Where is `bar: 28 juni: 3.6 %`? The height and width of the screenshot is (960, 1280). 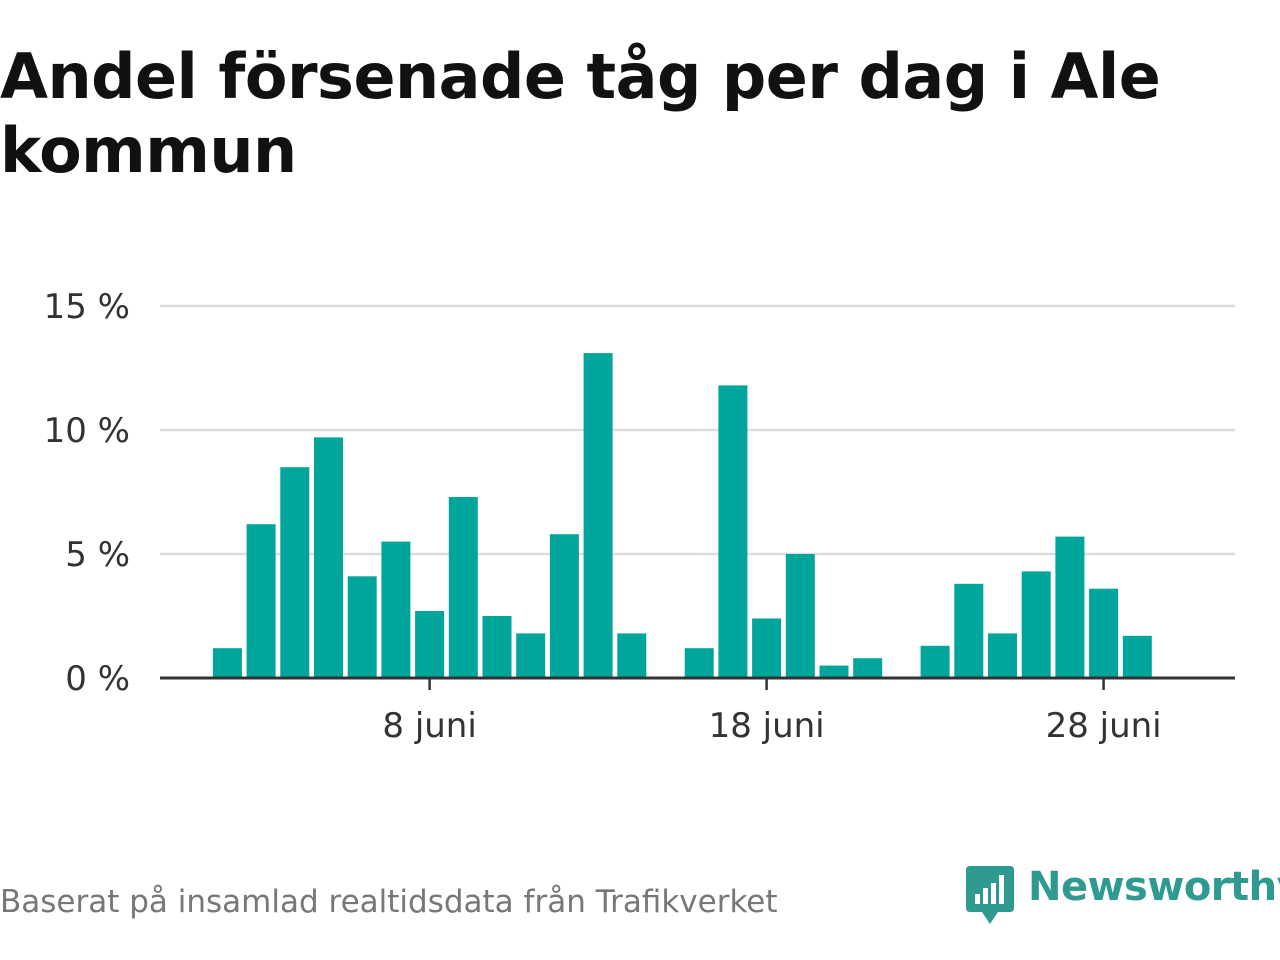
bar: 28 juni: 3.6 % is located at coordinates (1104, 633).